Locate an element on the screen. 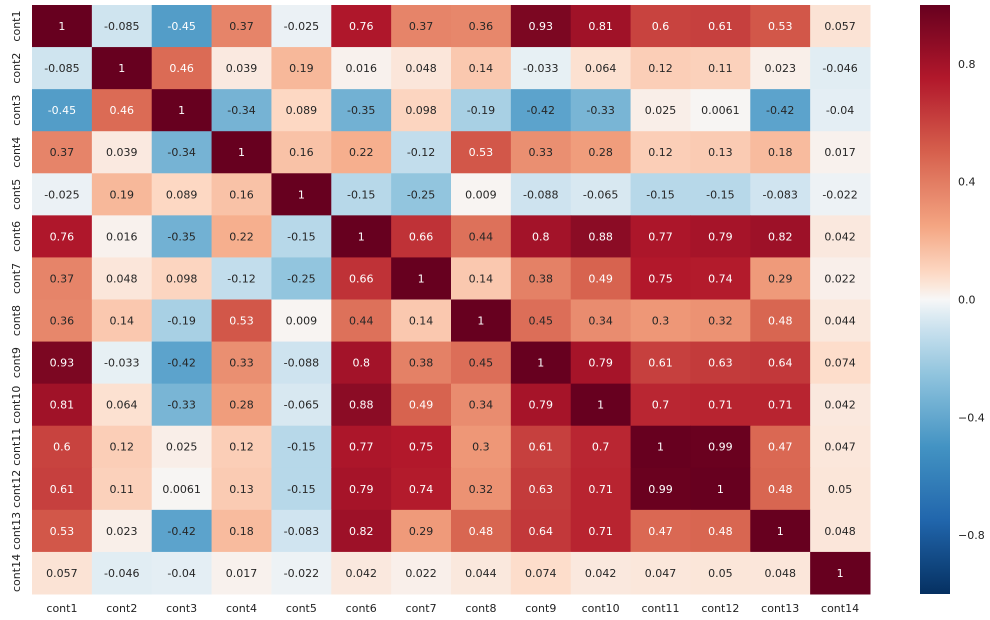 This screenshot has height=620, width=990. cell-value-label: 0.36 is located at coordinates (62, 321).